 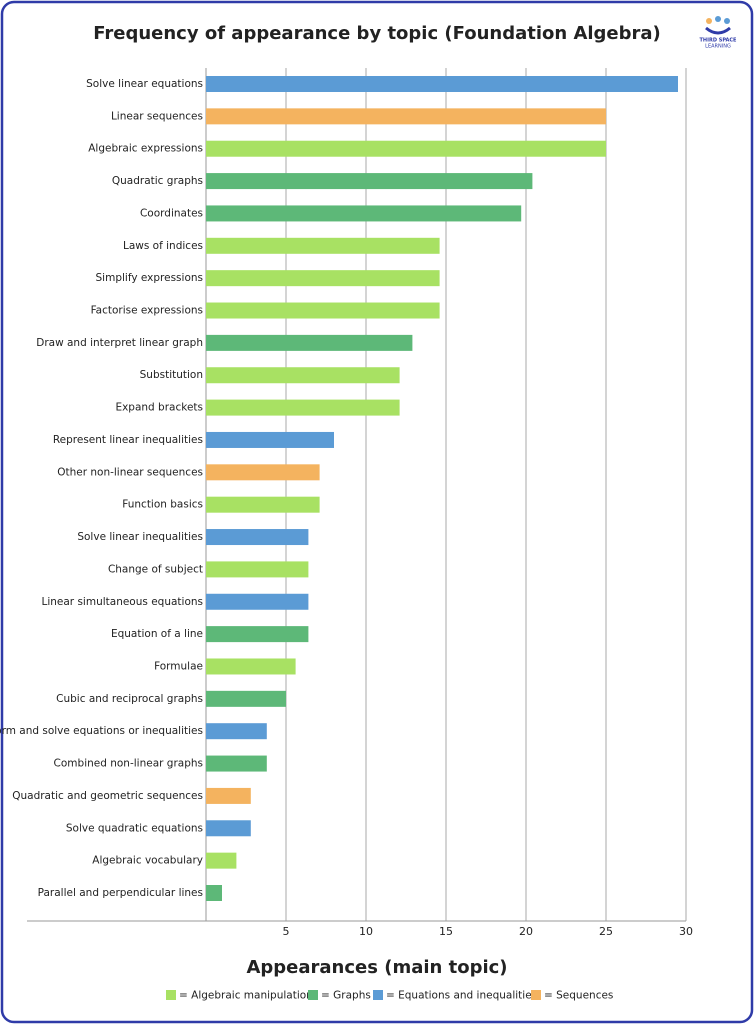 What do you see at coordinates (157, 181) in the screenshot?
I see `y-tick-label: Quadratic graphs` at bounding box center [157, 181].